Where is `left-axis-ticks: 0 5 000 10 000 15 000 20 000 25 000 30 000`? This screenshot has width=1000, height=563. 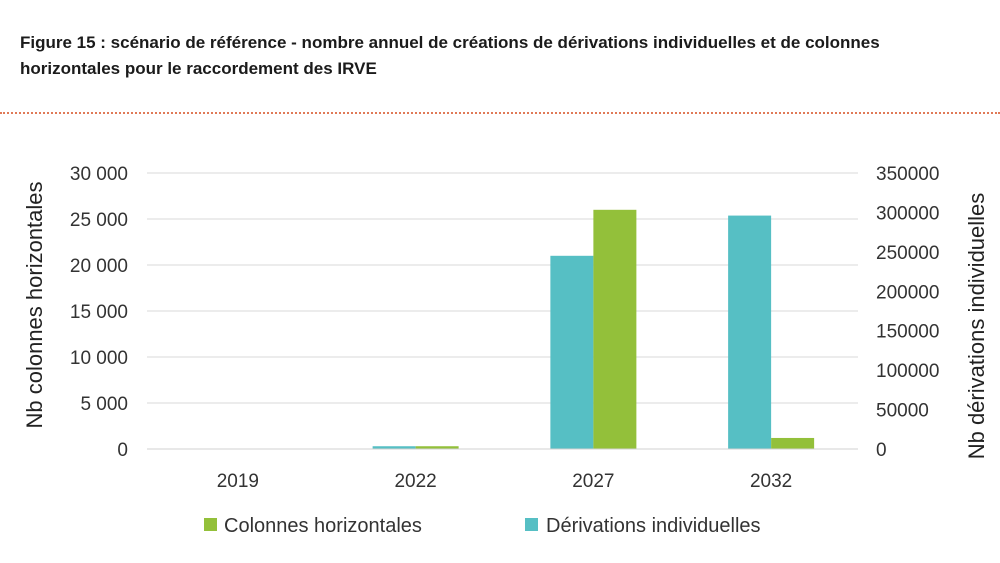 left-axis-ticks: 0 5 000 10 000 15 000 20 000 25 000 30 000 is located at coordinates (99, 312).